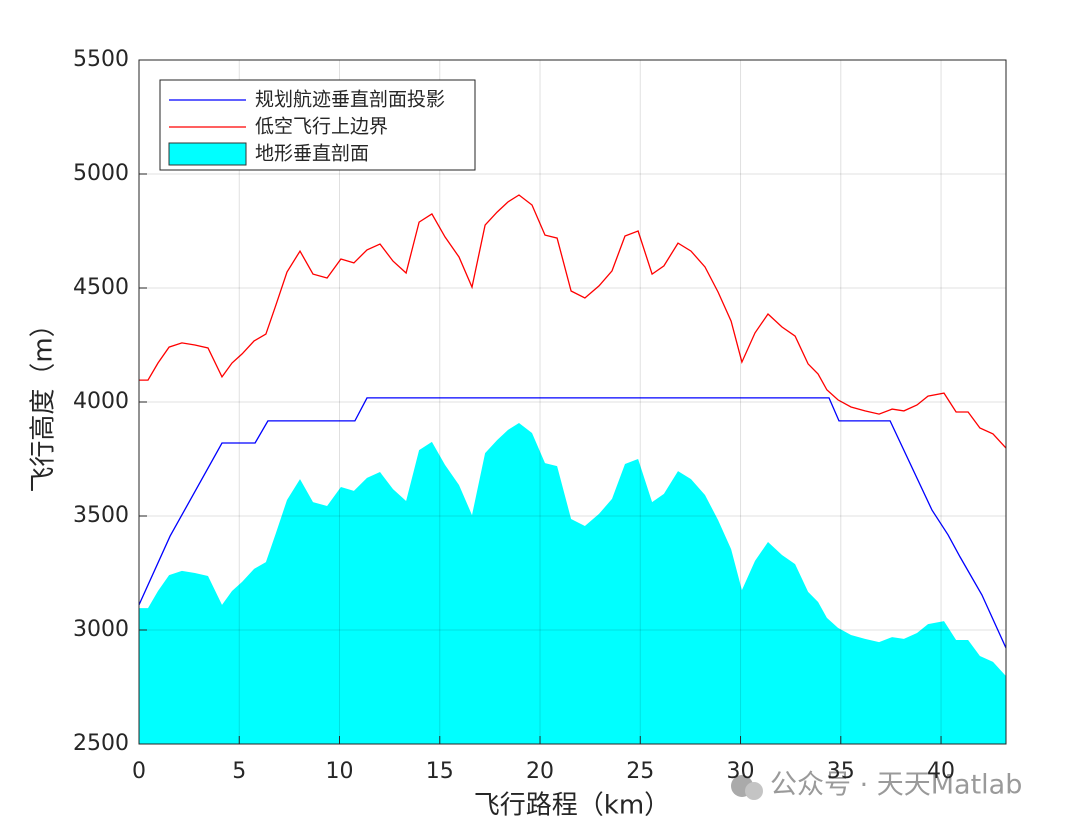  I want to click on y-tick-label: 3500, so click(101, 515).